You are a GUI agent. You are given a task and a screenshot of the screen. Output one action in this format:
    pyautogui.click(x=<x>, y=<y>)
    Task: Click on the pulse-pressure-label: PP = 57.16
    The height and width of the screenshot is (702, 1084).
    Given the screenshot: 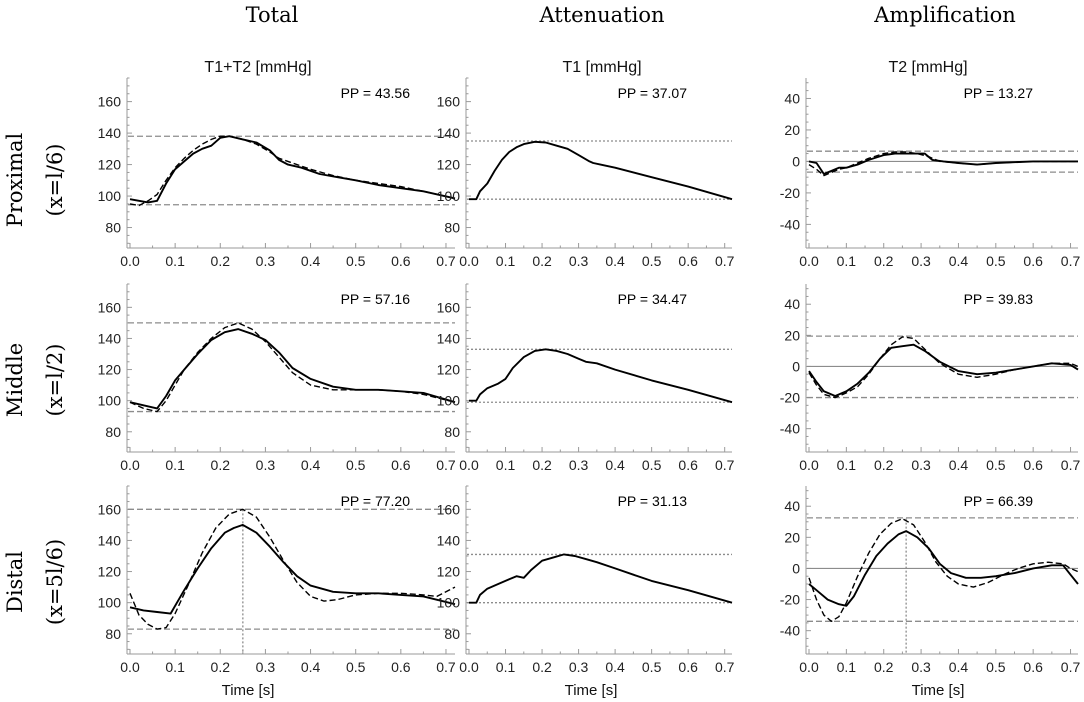 What is the action you would take?
    pyautogui.click(x=376, y=299)
    